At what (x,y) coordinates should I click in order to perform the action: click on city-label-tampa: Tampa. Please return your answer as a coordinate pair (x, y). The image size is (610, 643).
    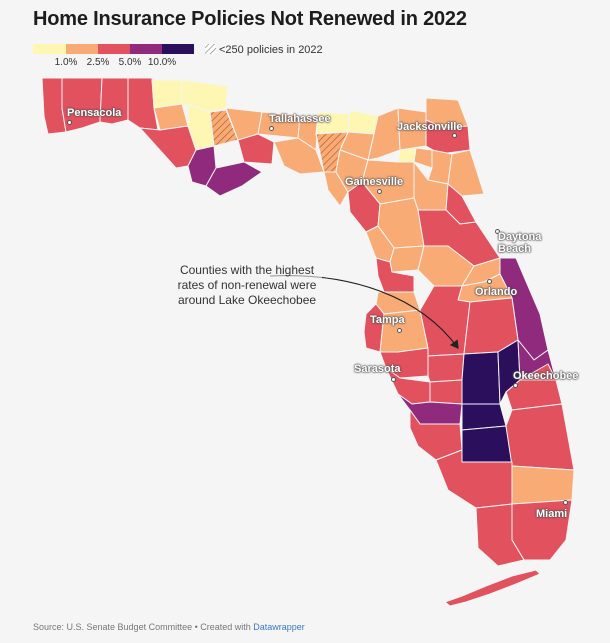
    Looking at the image, I should click on (387, 320).